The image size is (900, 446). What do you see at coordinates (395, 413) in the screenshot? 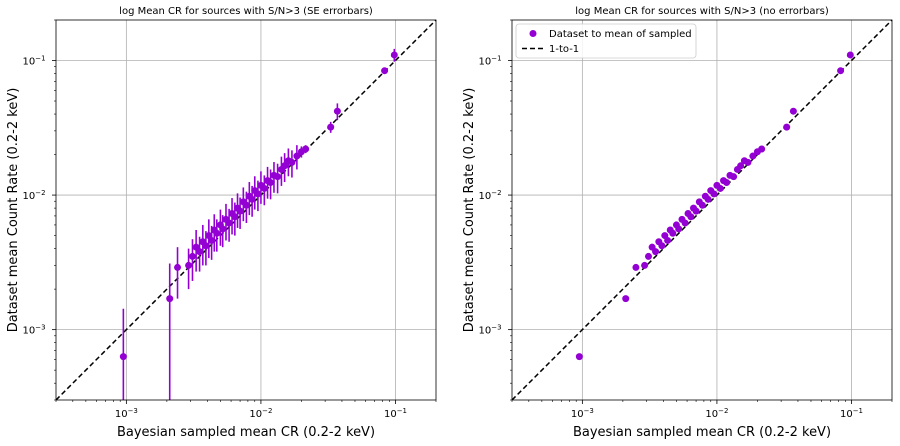
I see `left-x-tick-label: 10⁻¹` at bounding box center [395, 413].